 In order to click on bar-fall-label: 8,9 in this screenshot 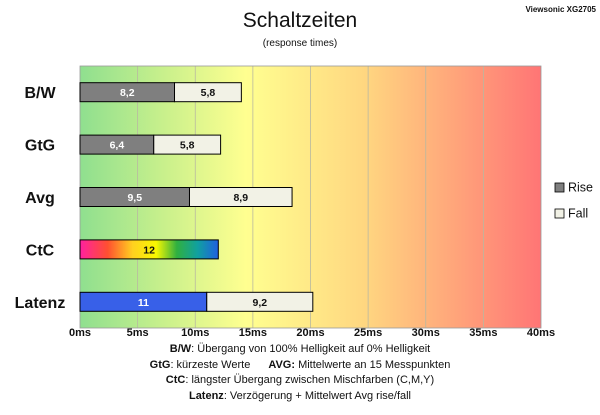, I will do `click(240, 198)`.